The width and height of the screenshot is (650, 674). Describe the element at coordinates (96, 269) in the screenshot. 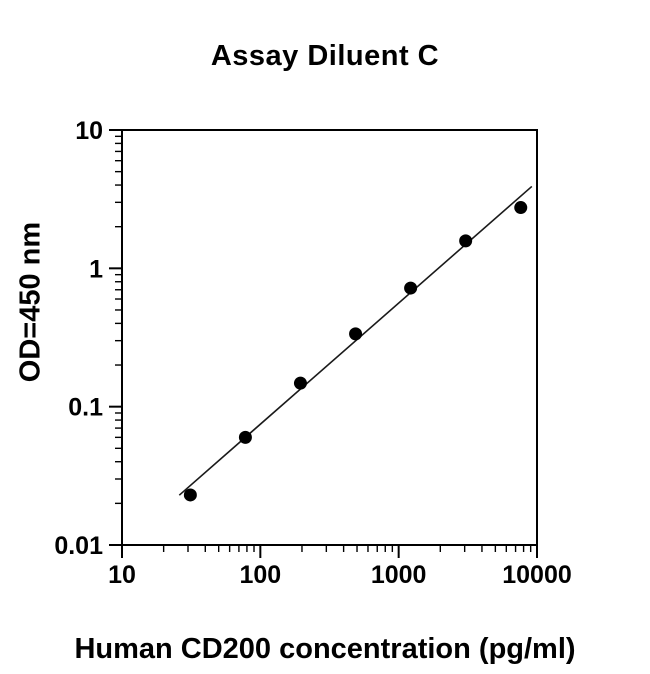

I see `y-tick-label: 1` at that location.